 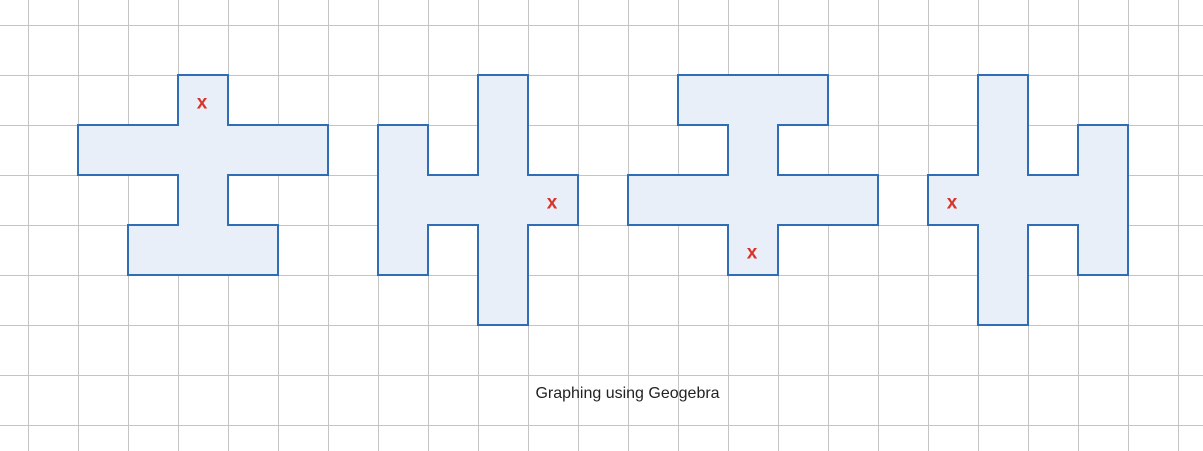 I want to click on figure-2-shape, so click(x=478, y=200).